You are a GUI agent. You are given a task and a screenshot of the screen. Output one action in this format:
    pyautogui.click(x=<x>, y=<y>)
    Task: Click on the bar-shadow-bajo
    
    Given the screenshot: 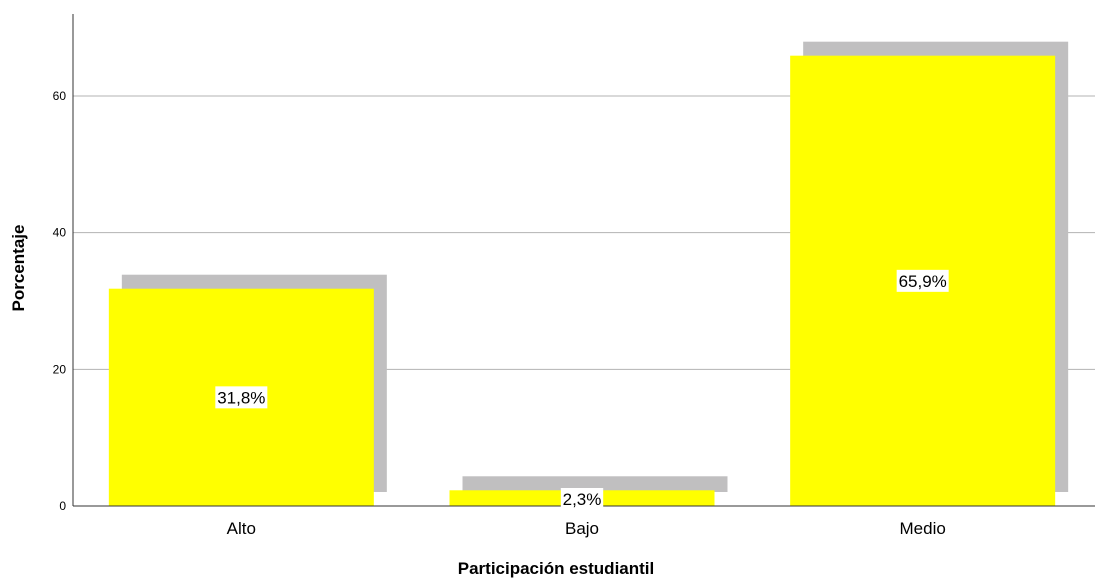 What is the action you would take?
    pyautogui.click(x=595, y=484)
    